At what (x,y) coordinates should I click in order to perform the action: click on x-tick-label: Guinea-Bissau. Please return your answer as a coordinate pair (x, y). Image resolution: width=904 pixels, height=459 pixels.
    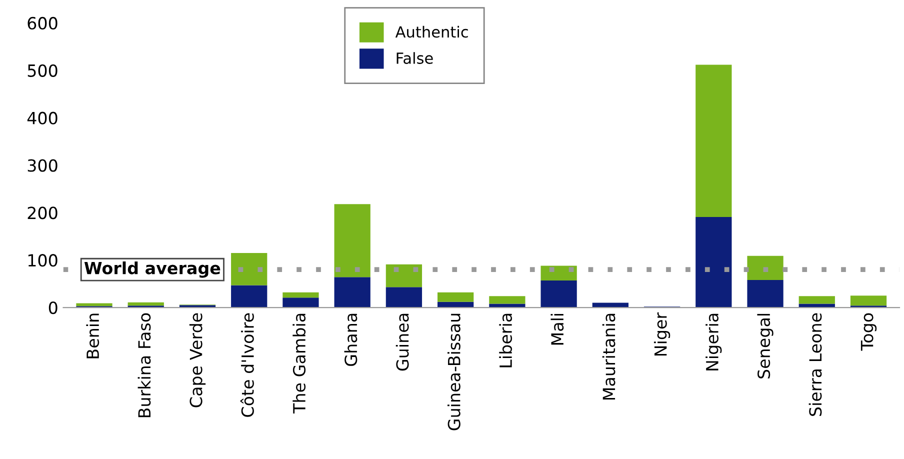
    Looking at the image, I should click on (454, 372).